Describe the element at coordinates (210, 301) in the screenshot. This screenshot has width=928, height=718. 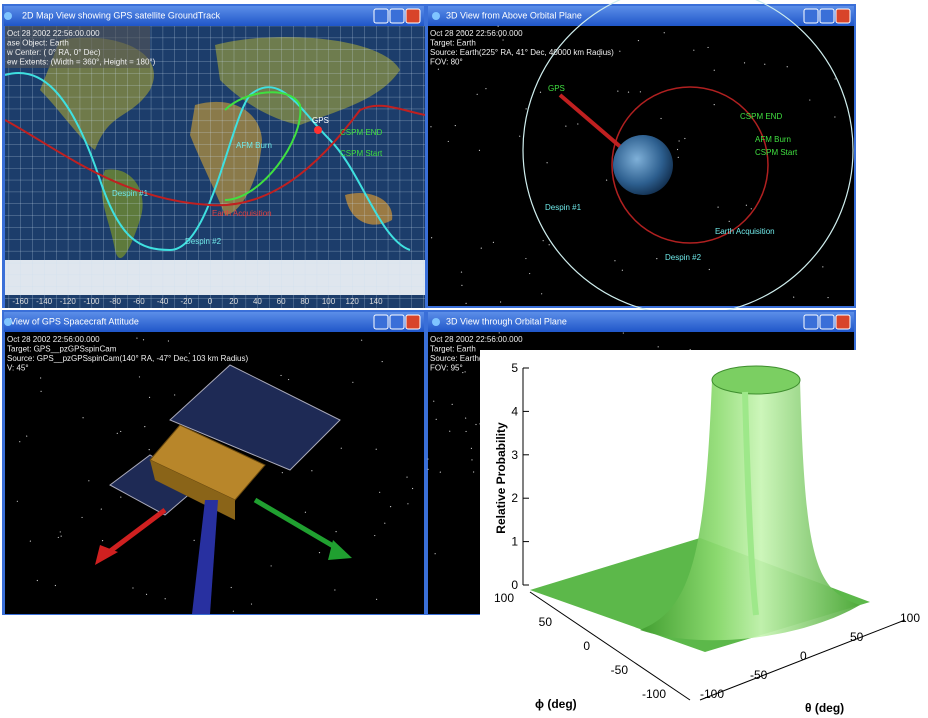
I see `map-tick-label: 0` at that location.